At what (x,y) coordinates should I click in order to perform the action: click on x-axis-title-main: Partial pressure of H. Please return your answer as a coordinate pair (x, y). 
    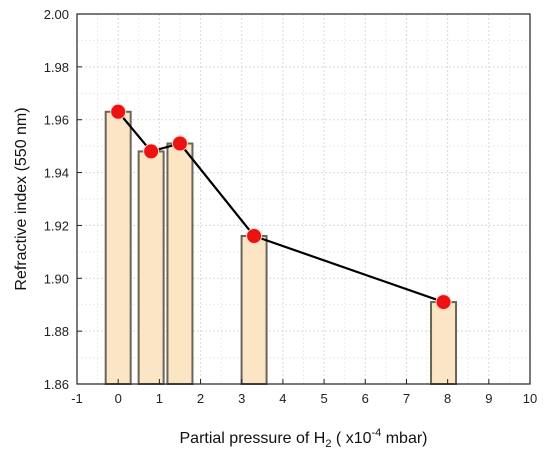
    Looking at the image, I should click on (253, 438).